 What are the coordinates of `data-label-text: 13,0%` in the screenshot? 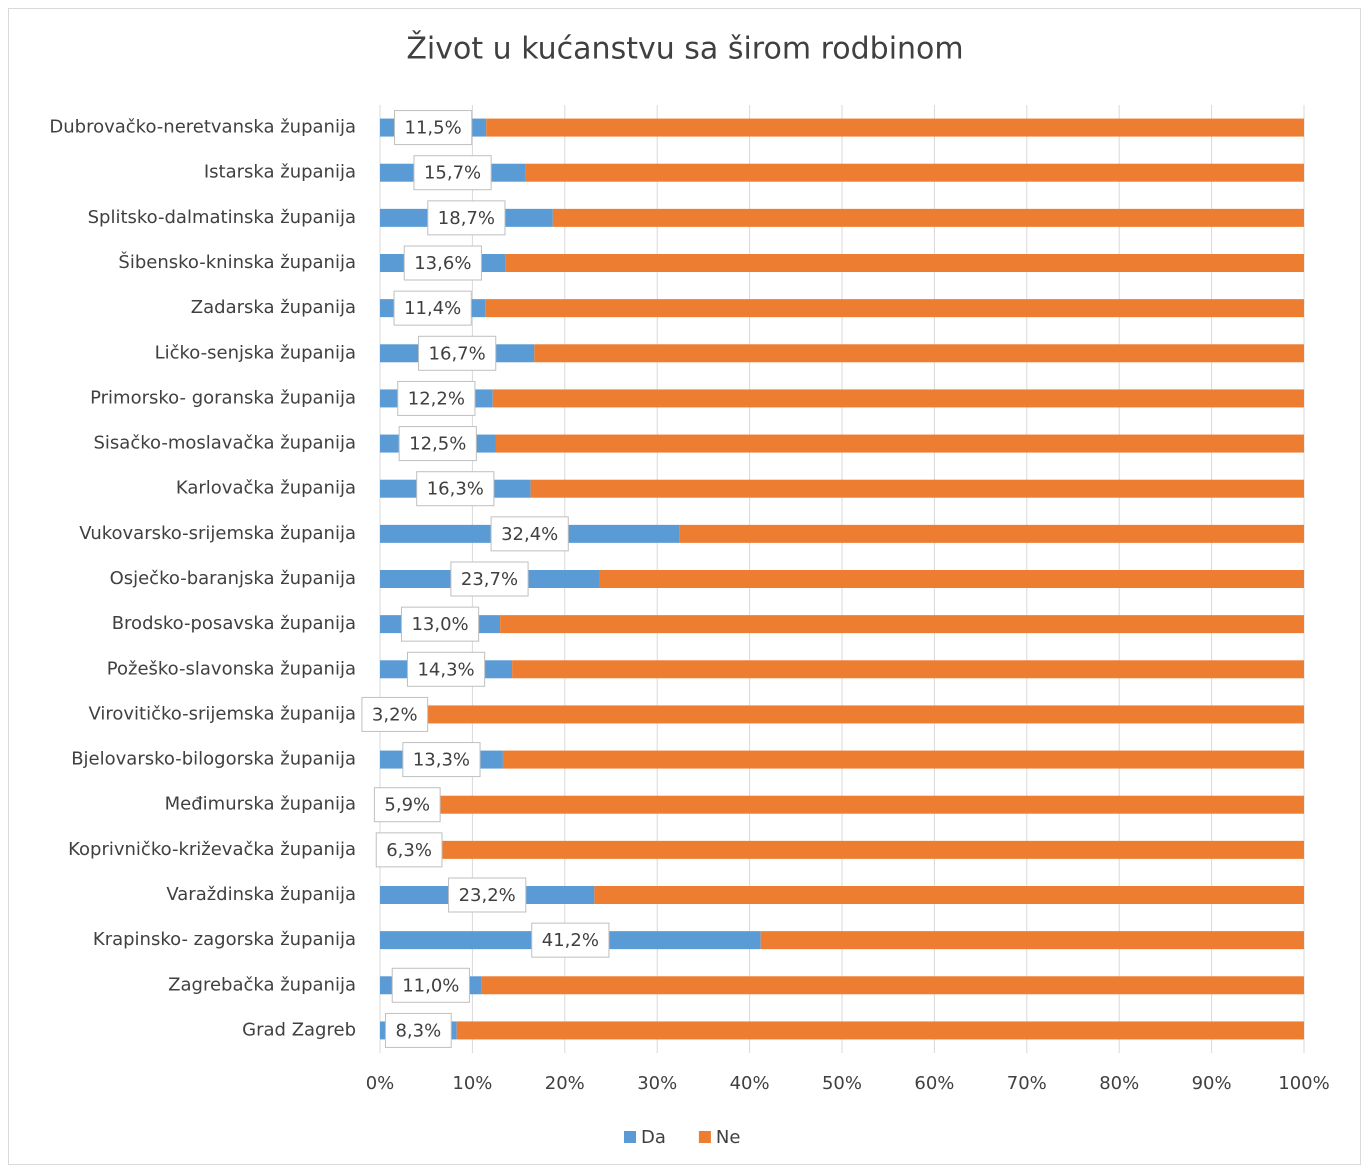 It's located at (439, 624).